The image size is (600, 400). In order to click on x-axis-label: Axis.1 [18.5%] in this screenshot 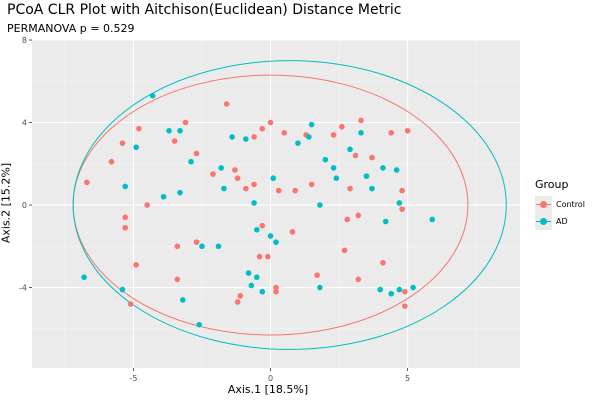, I will do `click(268, 389)`.